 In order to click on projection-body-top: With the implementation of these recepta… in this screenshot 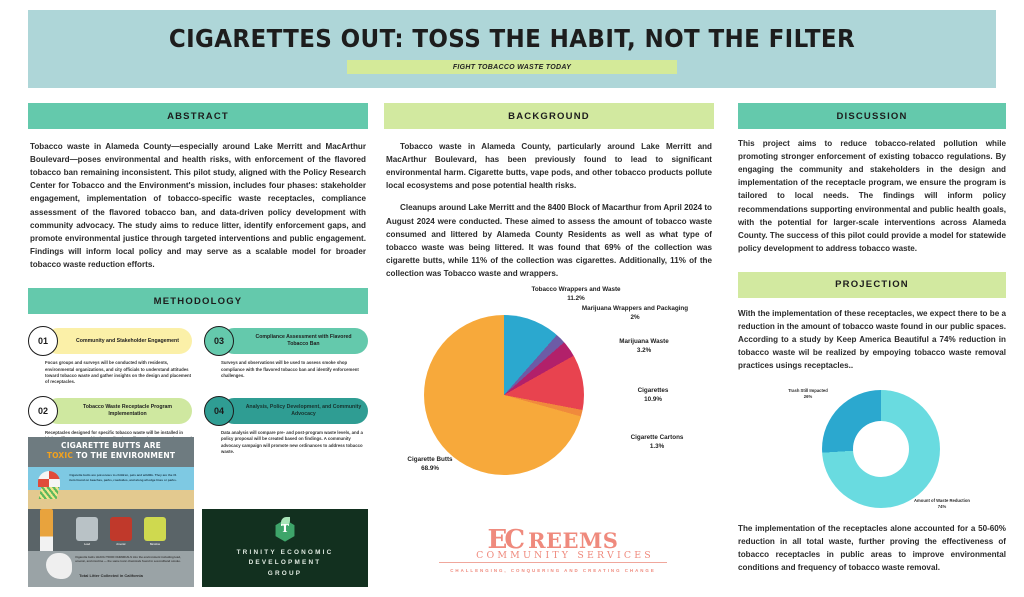, I will do `click(872, 335)`.